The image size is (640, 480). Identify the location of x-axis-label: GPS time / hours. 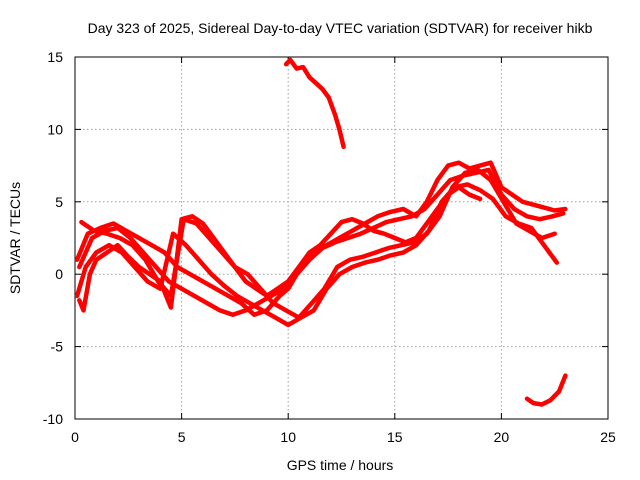
(340, 465).